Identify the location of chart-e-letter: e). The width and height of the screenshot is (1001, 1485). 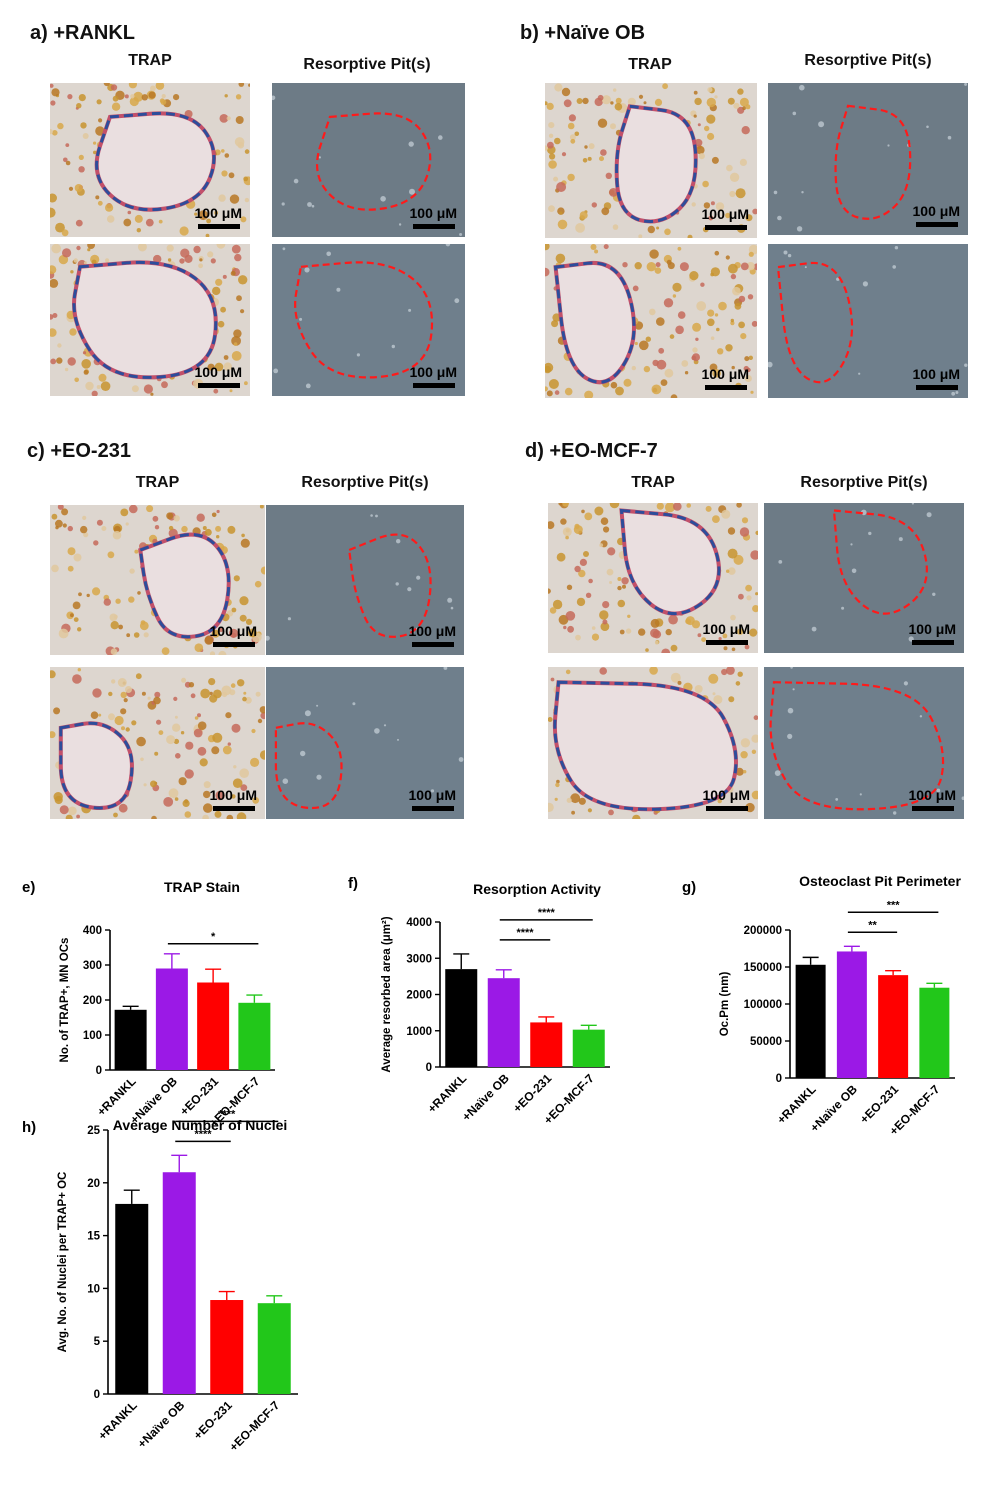
(28, 887).